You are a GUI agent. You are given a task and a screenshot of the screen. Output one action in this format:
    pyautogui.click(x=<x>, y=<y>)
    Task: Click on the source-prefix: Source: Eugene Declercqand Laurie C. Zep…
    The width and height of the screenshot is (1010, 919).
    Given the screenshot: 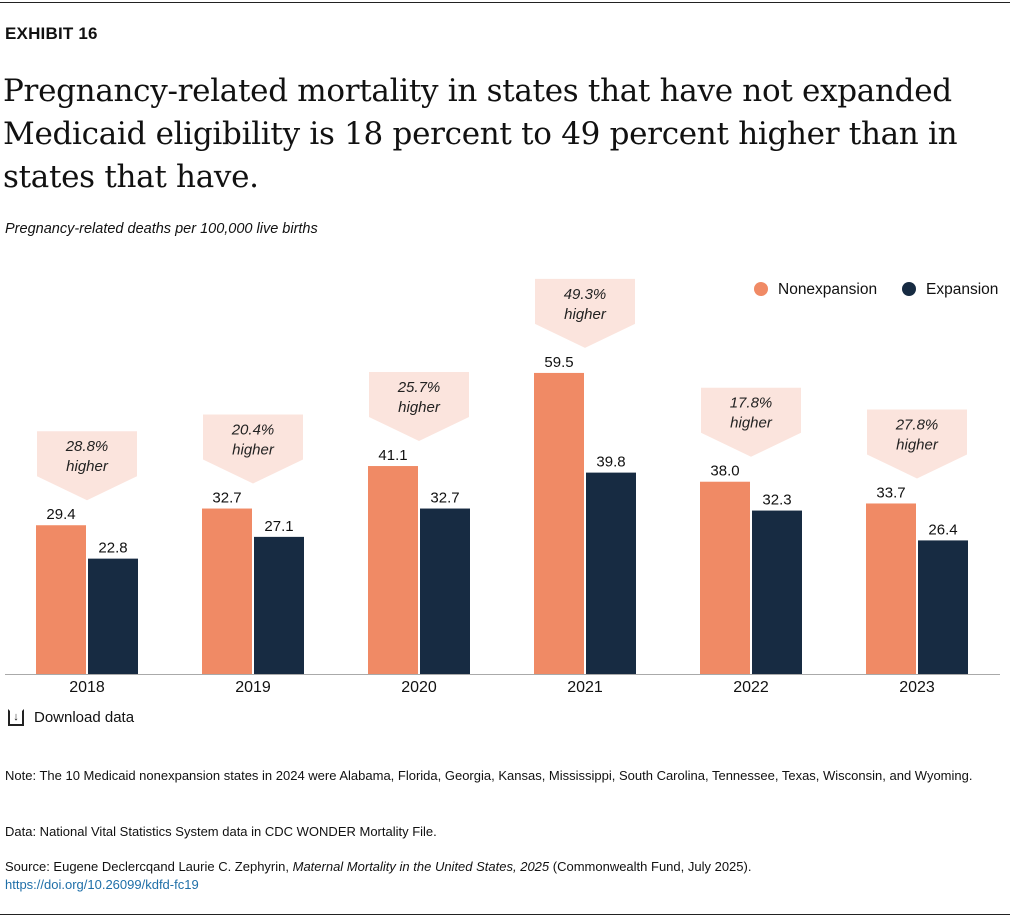 What is the action you would take?
    pyautogui.click(x=149, y=866)
    